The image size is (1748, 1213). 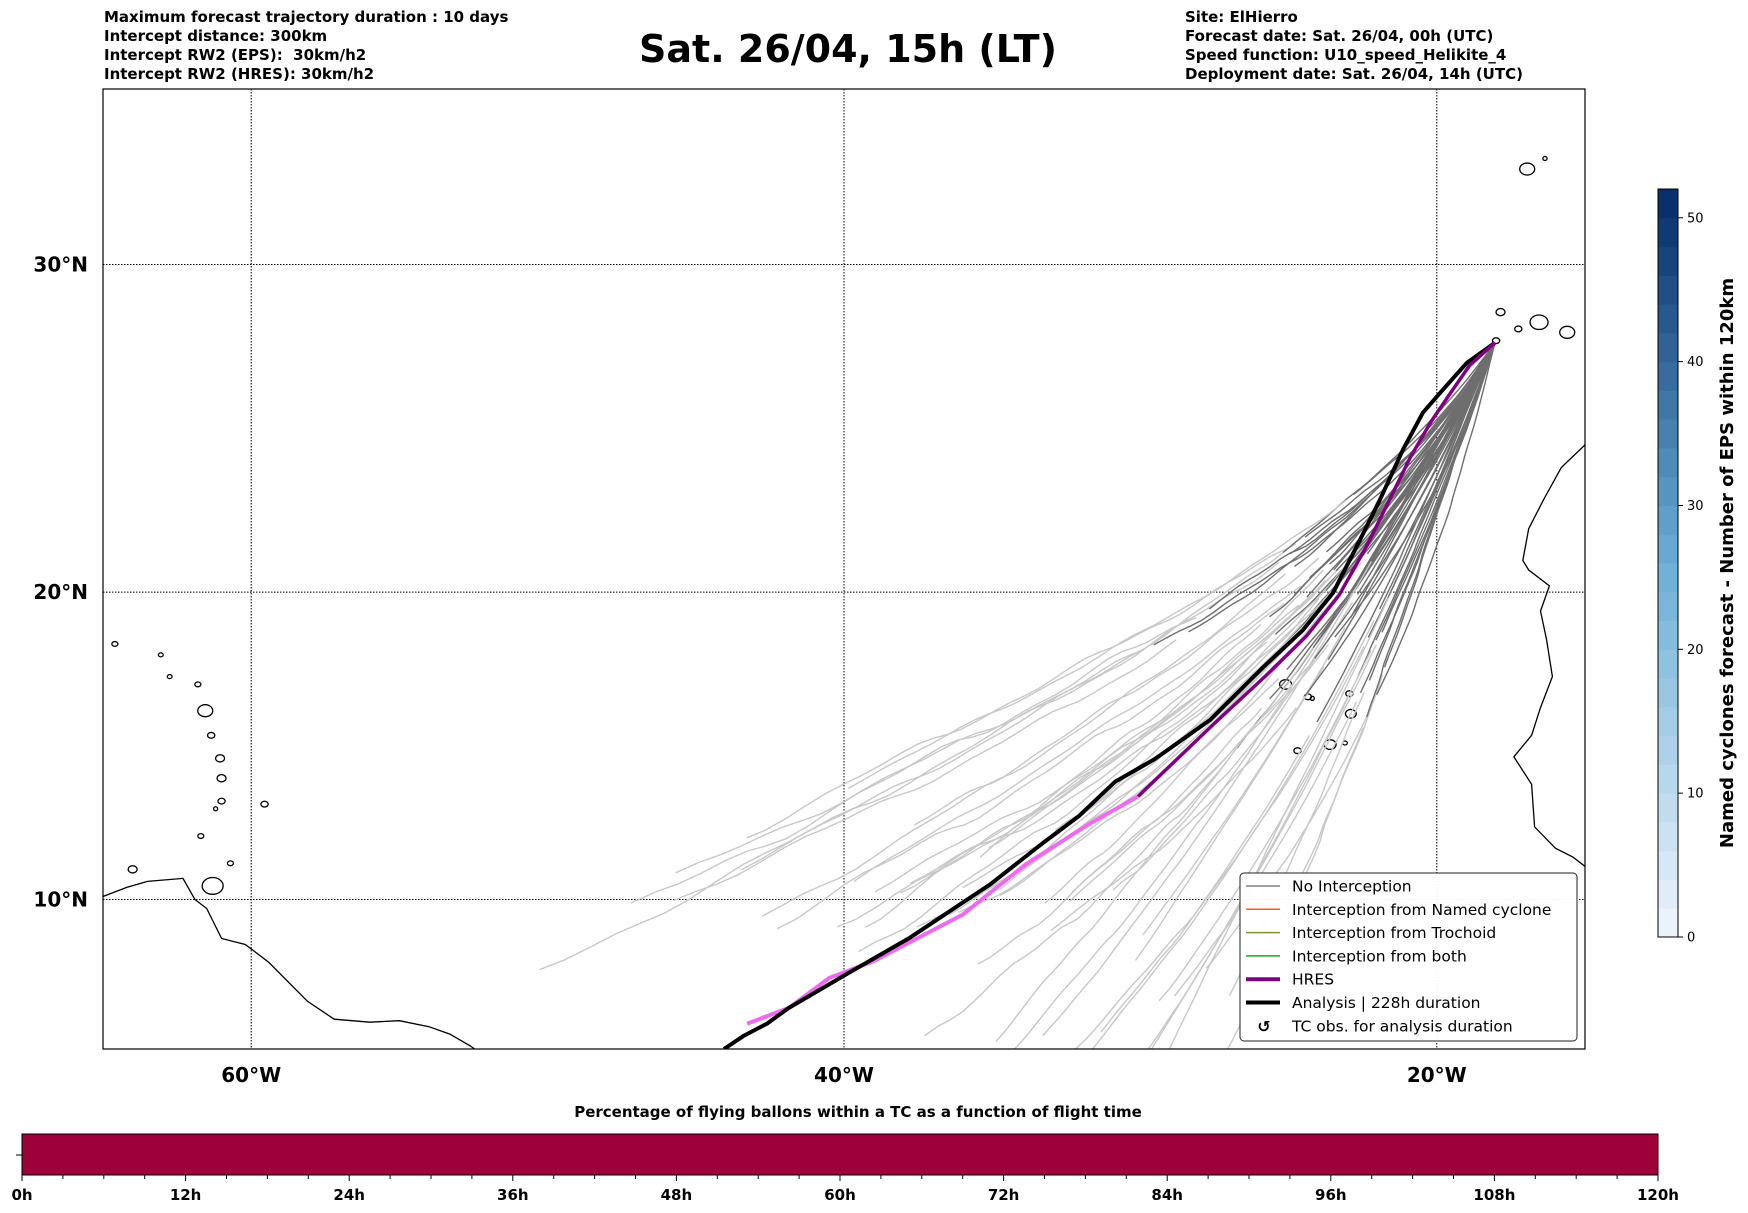 I want to click on header-speed-function: Speed function: U10_speed_Helikite_4, so click(x=1345, y=55).